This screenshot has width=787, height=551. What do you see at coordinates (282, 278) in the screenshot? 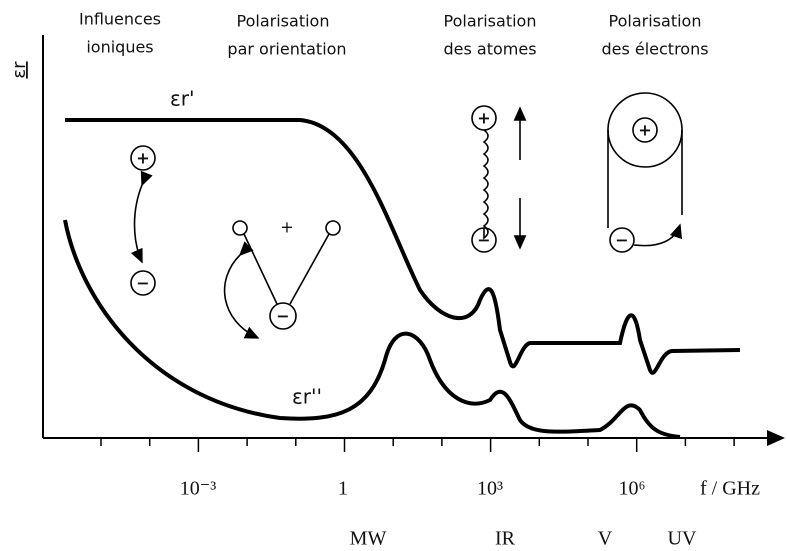
I see `orientation-icon: − +` at bounding box center [282, 278].